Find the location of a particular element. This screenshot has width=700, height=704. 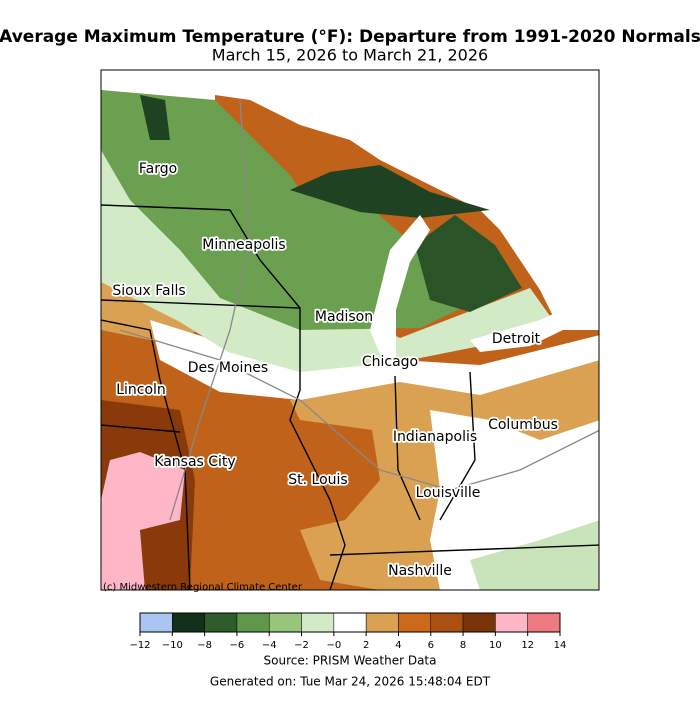

lake-erie is located at coordinates (534, 322).